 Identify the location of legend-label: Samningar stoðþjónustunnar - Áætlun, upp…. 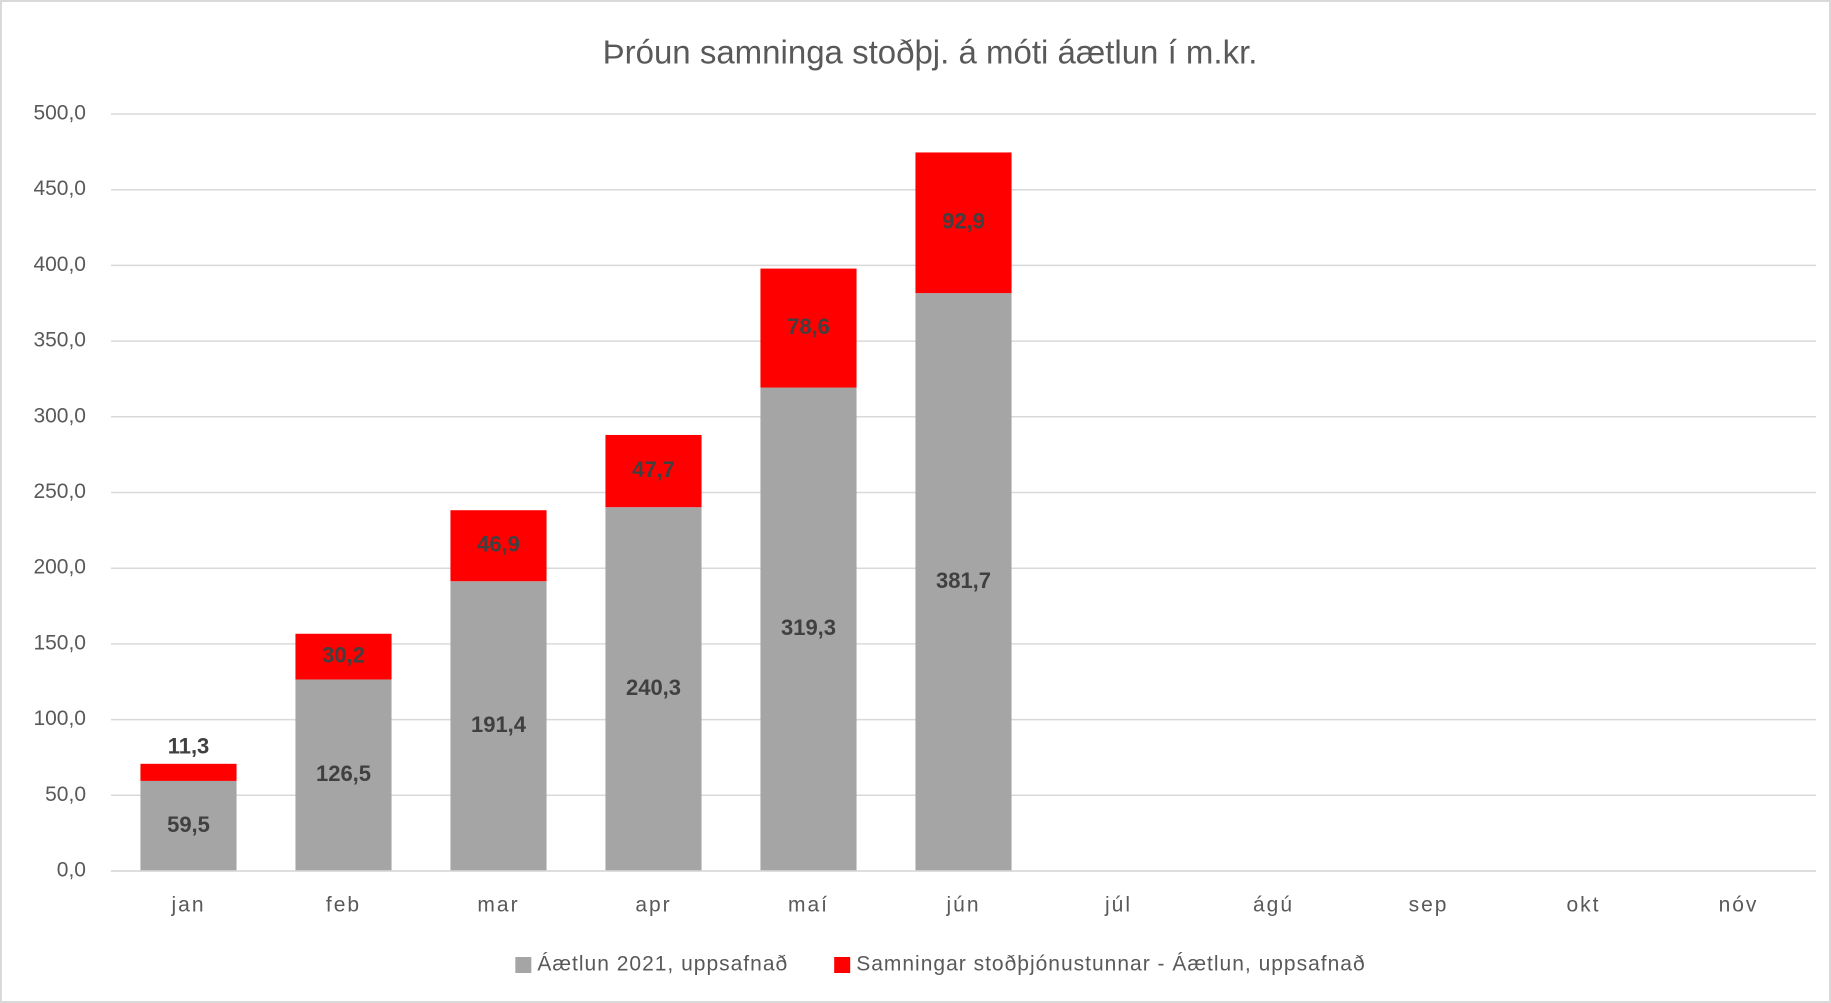
(1110, 964).